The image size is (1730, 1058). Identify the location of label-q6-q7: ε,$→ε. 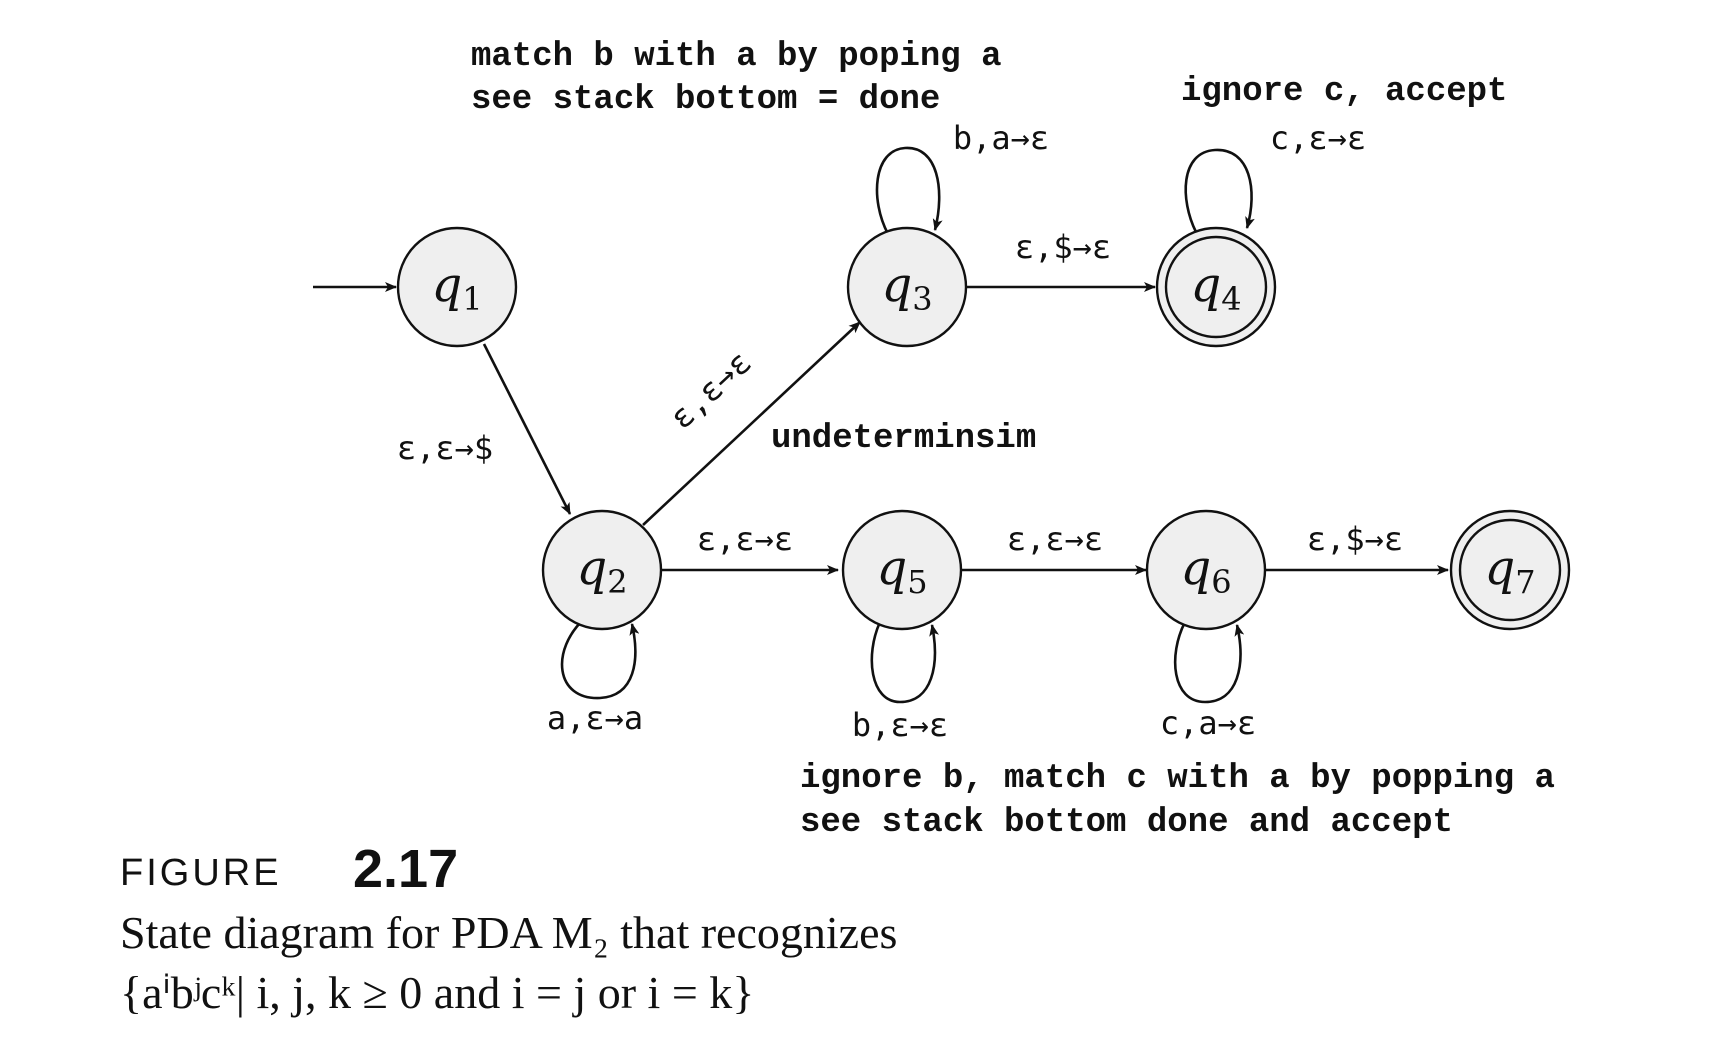
(1355, 539).